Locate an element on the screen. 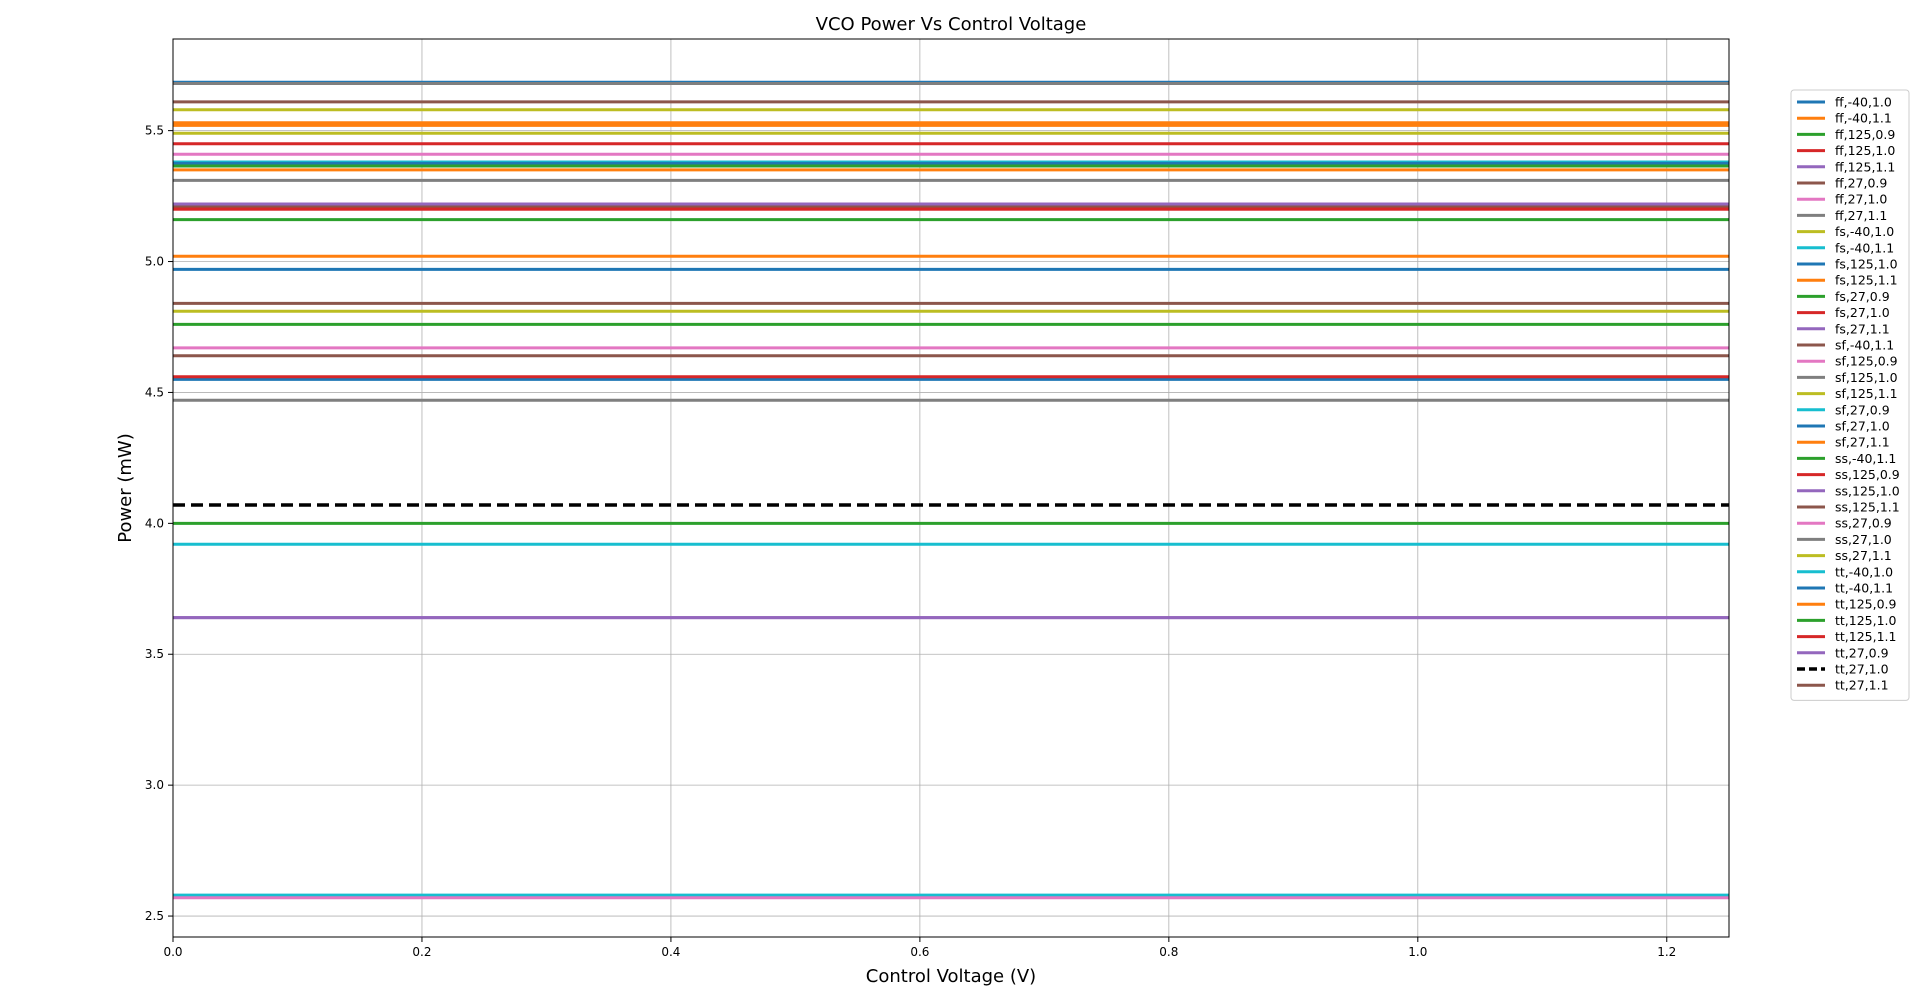 The width and height of the screenshot is (1920, 990). y-tick-label: 5.0 is located at coordinates (154, 262).